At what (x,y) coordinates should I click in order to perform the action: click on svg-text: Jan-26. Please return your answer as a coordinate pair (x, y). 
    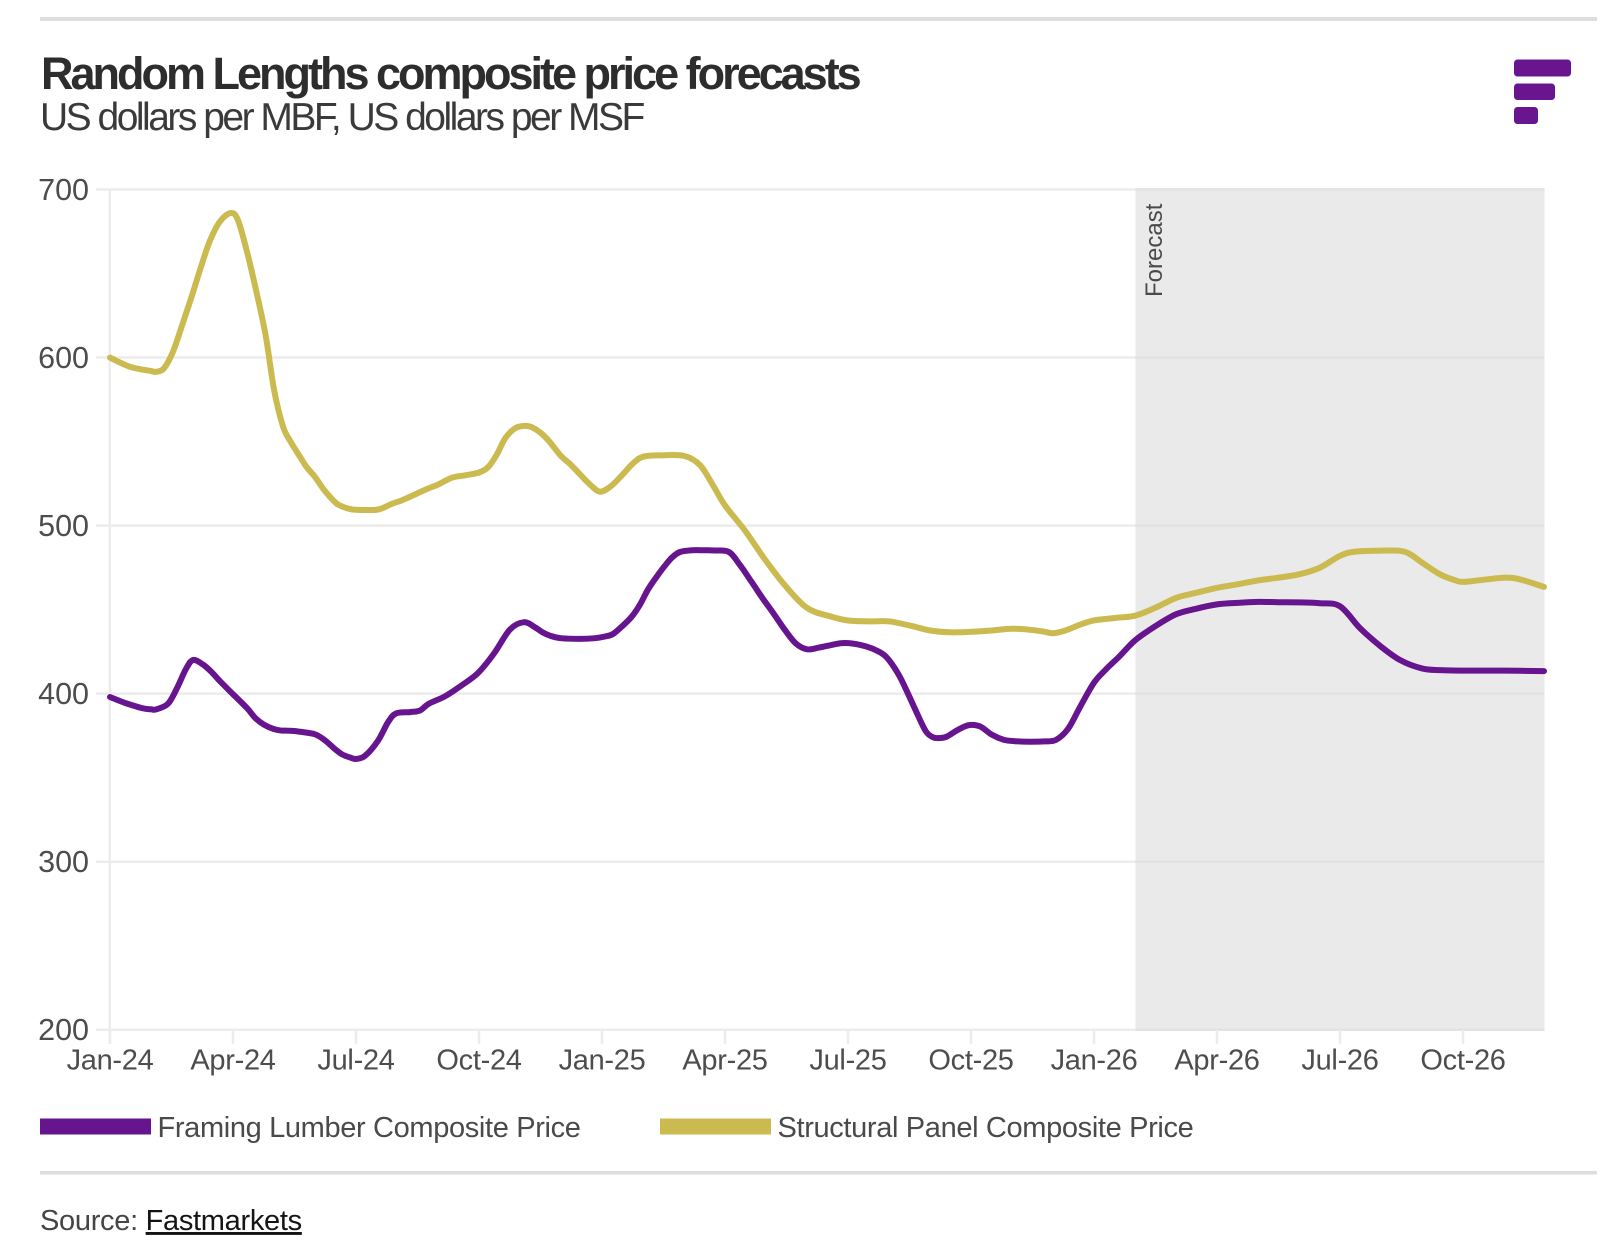
    Looking at the image, I should click on (1094, 1061).